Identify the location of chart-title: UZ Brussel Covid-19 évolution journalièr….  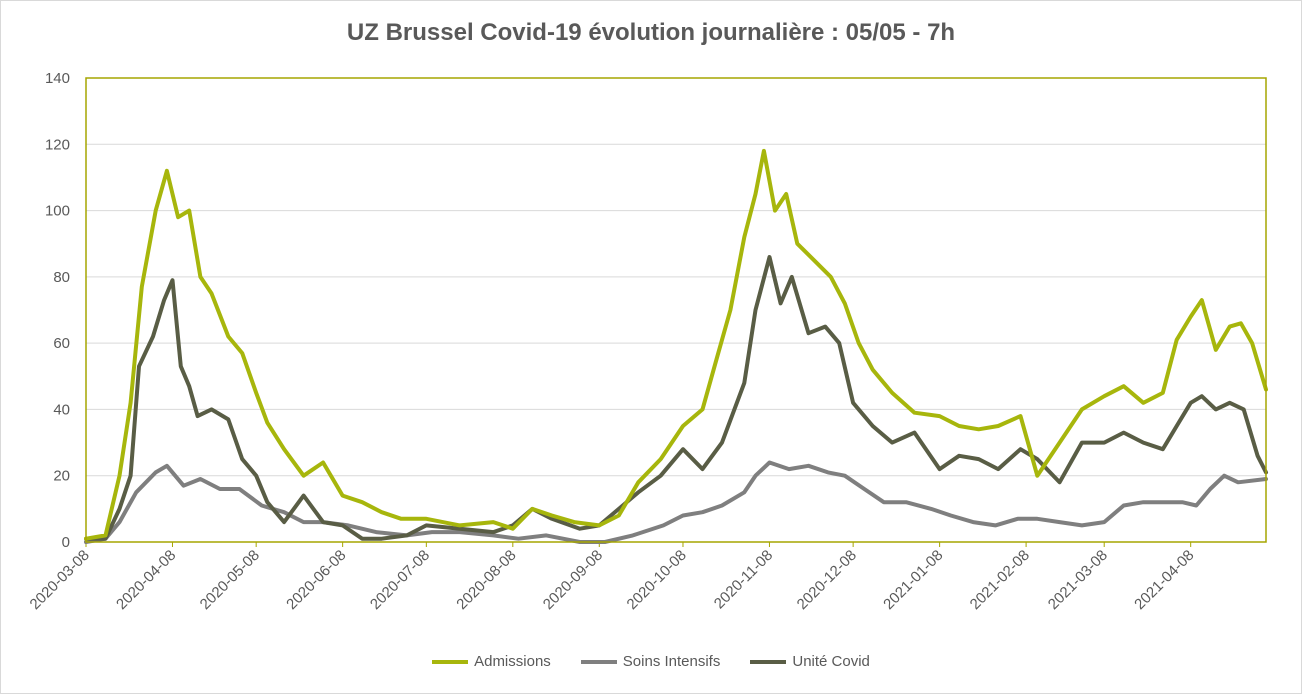
(651, 32).